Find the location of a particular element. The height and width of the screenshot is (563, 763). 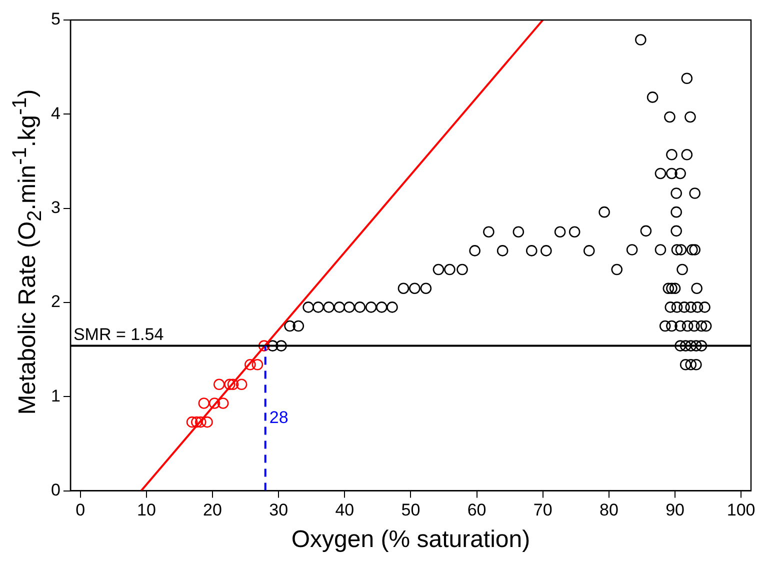

x-tick-label: 70 is located at coordinates (542, 510).